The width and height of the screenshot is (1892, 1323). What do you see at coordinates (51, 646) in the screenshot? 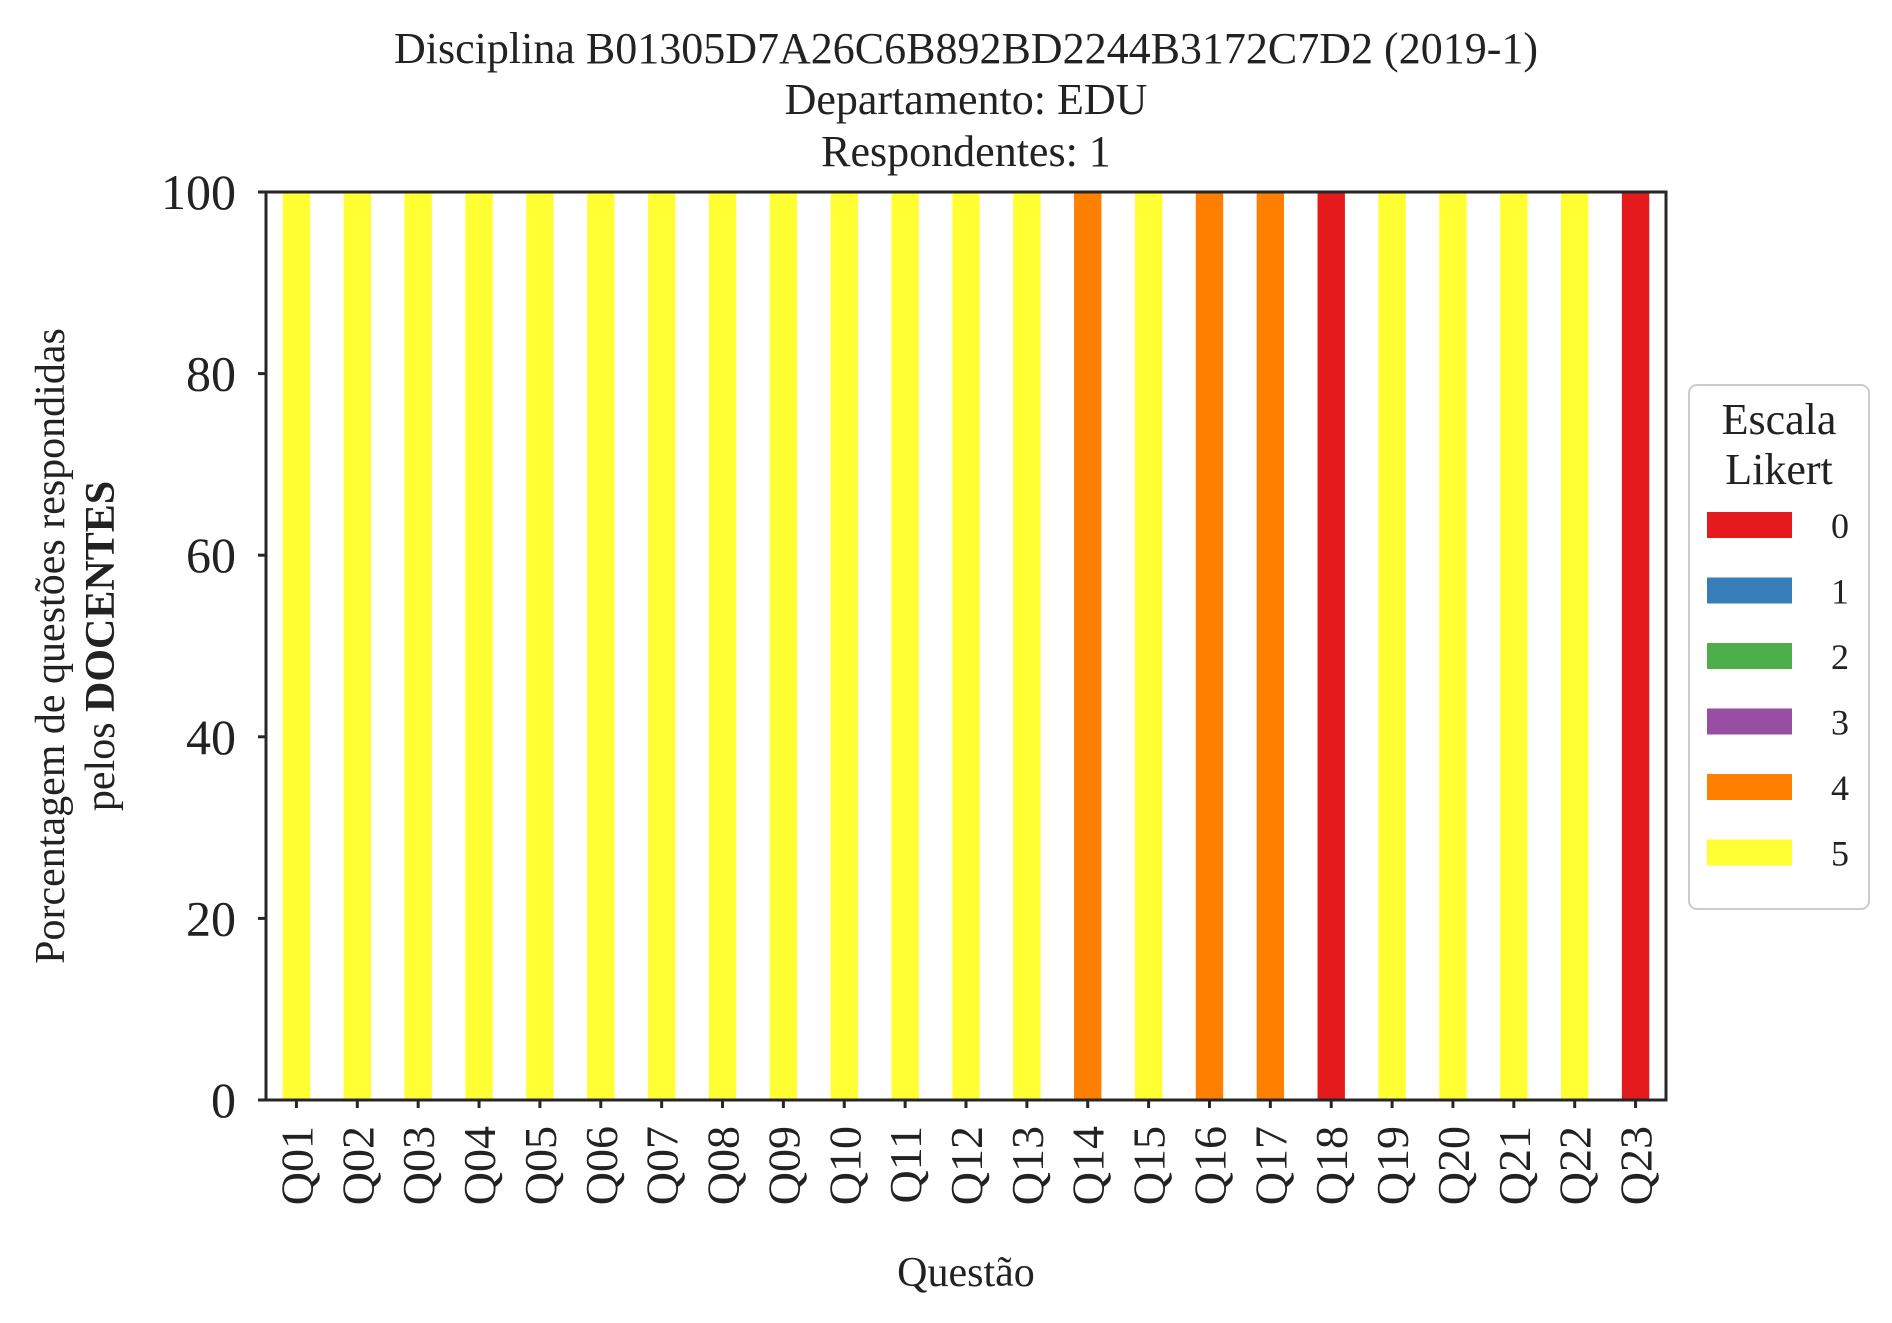
I see `y-axis-label-line-1: Porcentagem de questões respondidas` at bounding box center [51, 646].